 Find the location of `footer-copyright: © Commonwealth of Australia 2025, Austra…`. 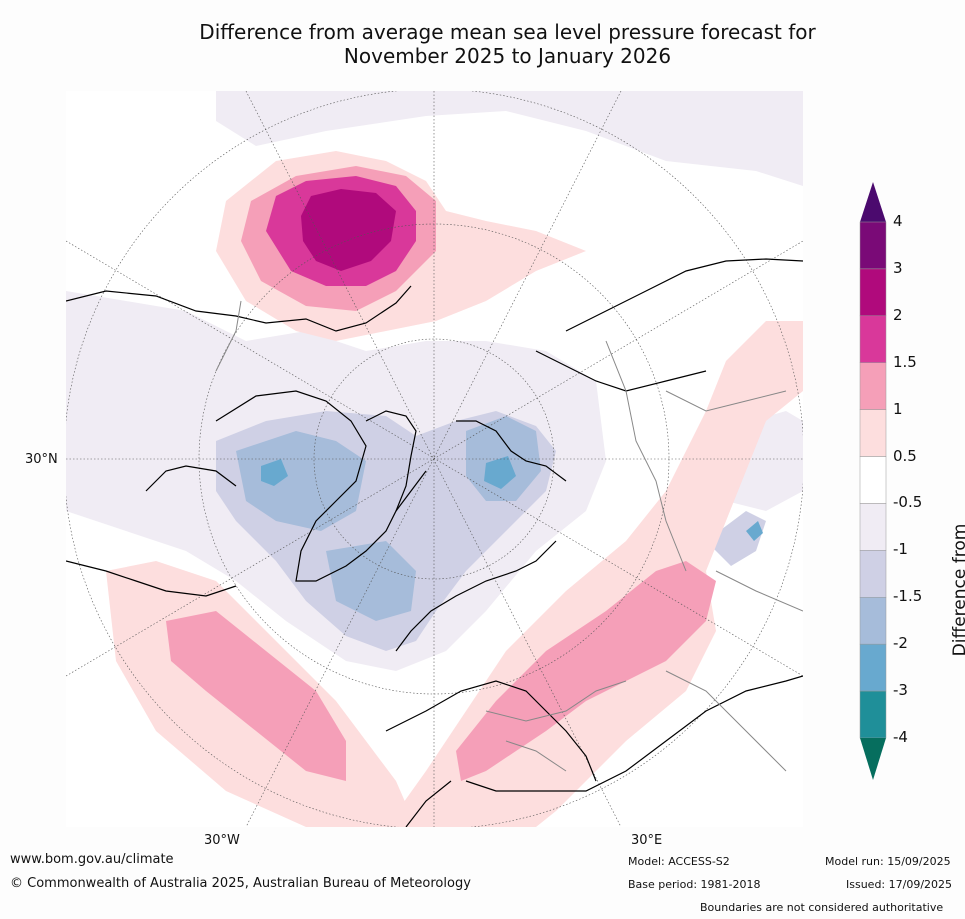

footer-copyright: © Commonwealth of Australia 2025, Austra… is located at coordinates (240, 883).